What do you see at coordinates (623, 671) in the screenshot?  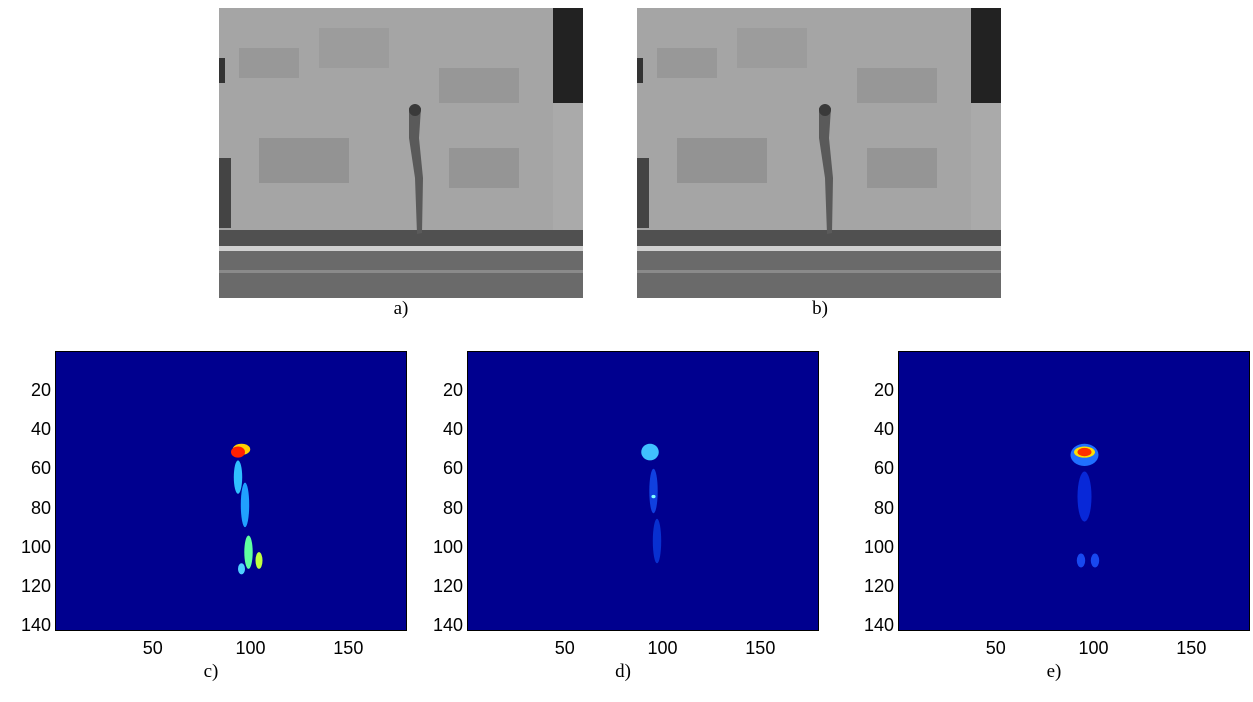 I see `caption-d: d)` at bounding box center [623, 671].